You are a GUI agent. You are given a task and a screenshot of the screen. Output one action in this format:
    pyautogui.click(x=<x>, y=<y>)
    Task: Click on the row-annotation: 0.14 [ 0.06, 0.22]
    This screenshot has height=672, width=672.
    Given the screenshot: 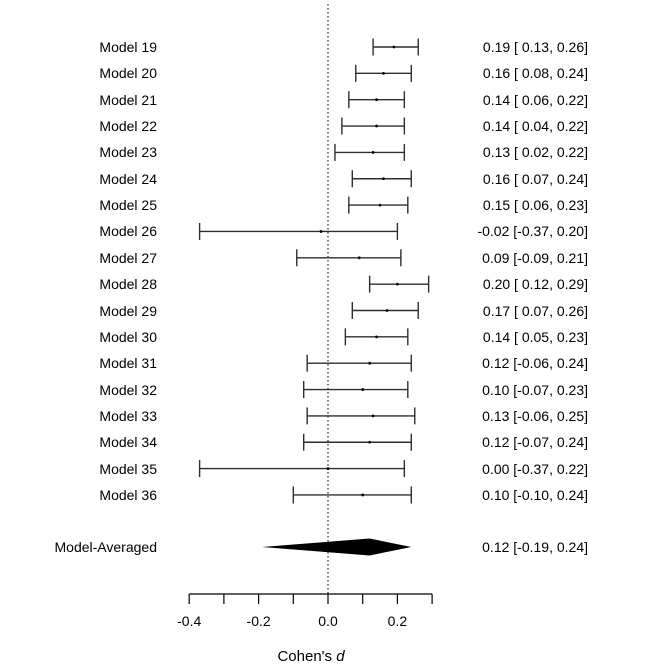 What is the action you would take?
    pyautogui.click(x=535, y=99)
    